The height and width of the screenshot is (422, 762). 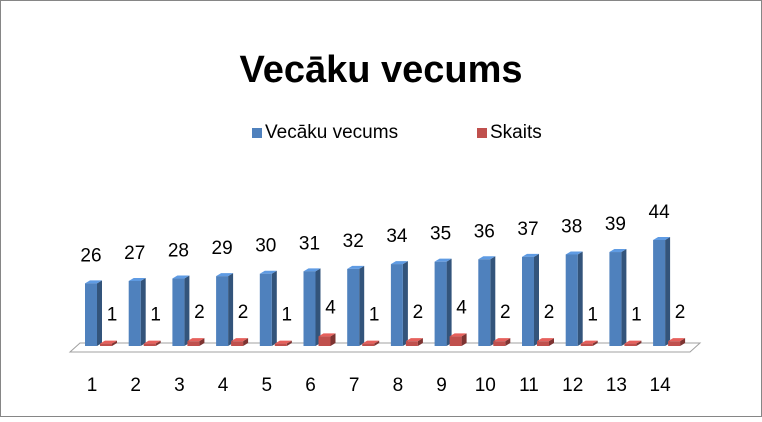 I want to click on x-tick-label: 6, so click(x=310, y=385).